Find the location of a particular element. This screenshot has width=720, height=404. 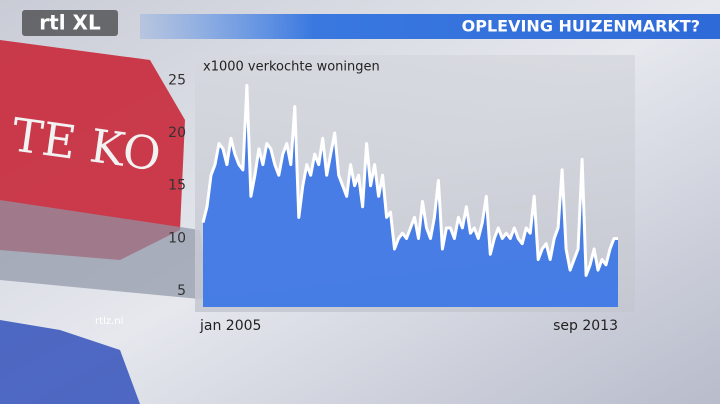

y-tick-label: 25 is located at coordinates (177, 80).